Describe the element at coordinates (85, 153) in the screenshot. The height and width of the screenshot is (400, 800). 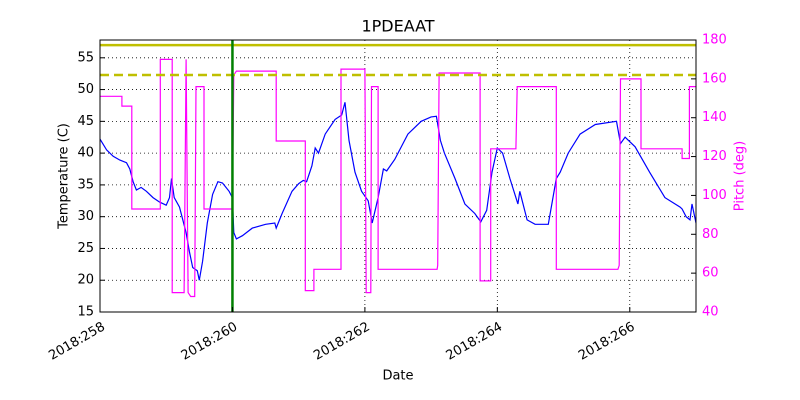
I see `y-tick-label: 40` at that location.